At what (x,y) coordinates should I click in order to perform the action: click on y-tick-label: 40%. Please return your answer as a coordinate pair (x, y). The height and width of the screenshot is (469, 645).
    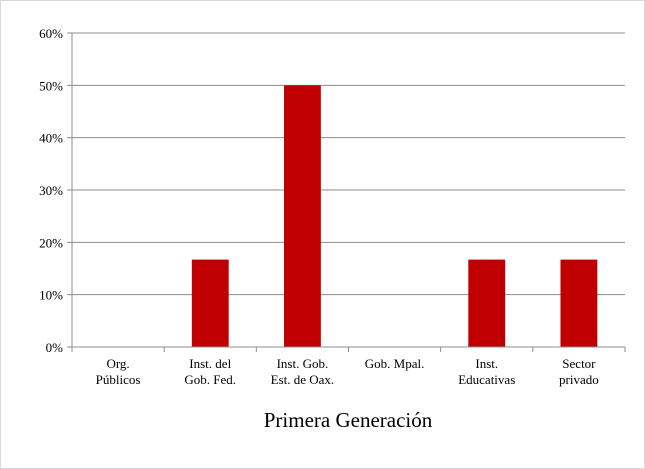
    Looking at the image, I should click on (51, 138).